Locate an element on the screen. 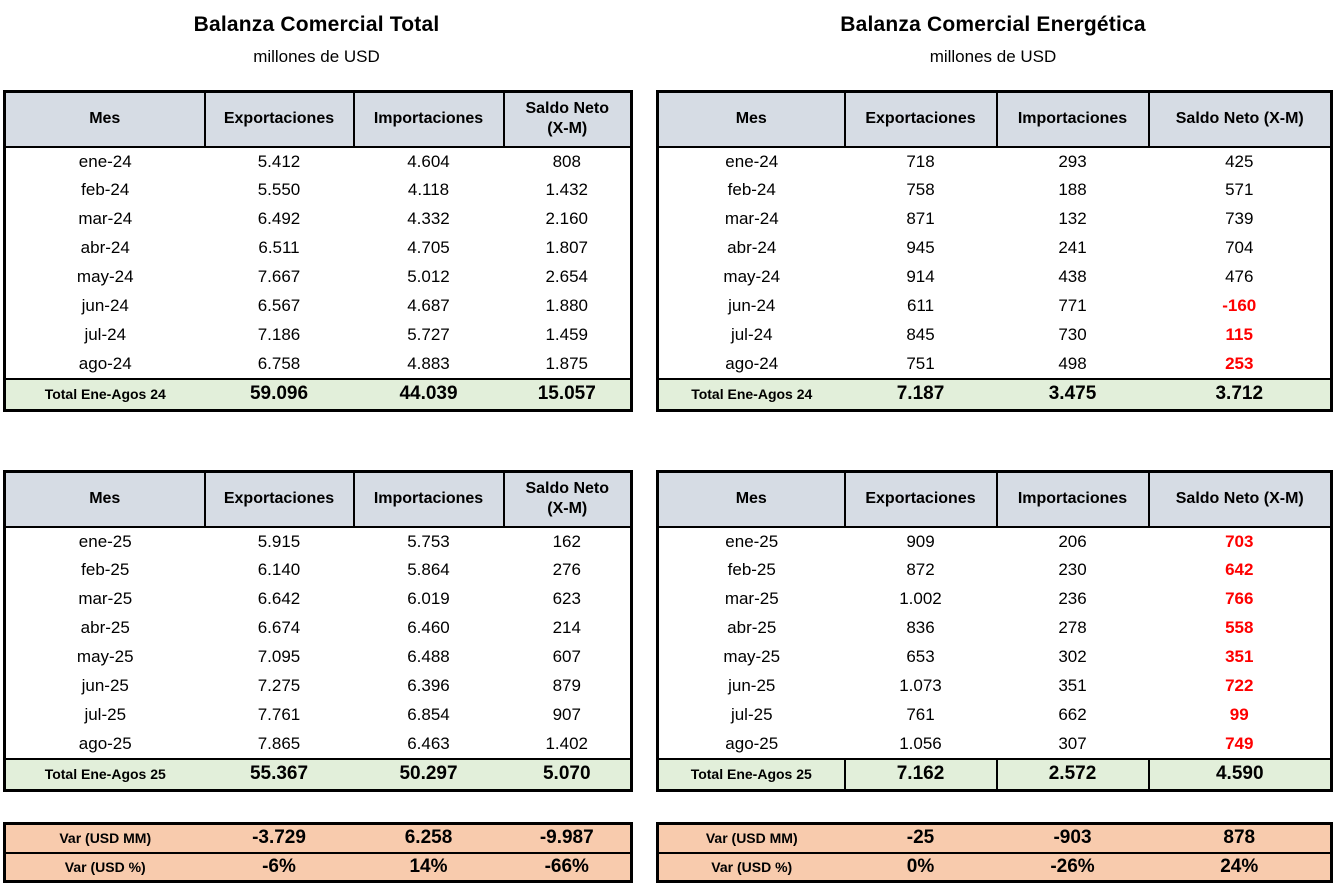 Image resolution: width=1333 pixels, height=886 pixels. cell-saldo: 704 is located at coordinates (1239, 247).